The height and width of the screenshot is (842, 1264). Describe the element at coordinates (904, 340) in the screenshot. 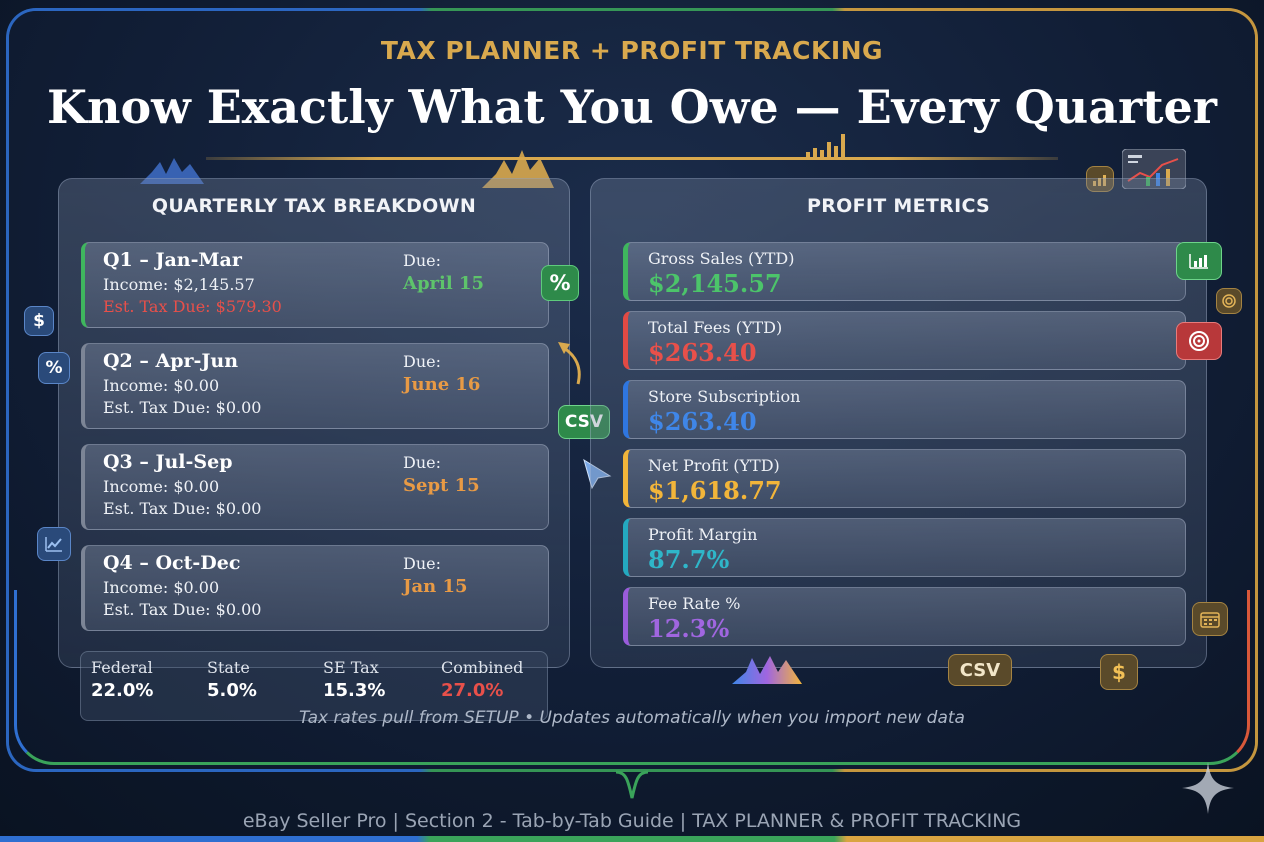

I see `metric-total-fees: Total Fees (YTD) $263.40` at that location.